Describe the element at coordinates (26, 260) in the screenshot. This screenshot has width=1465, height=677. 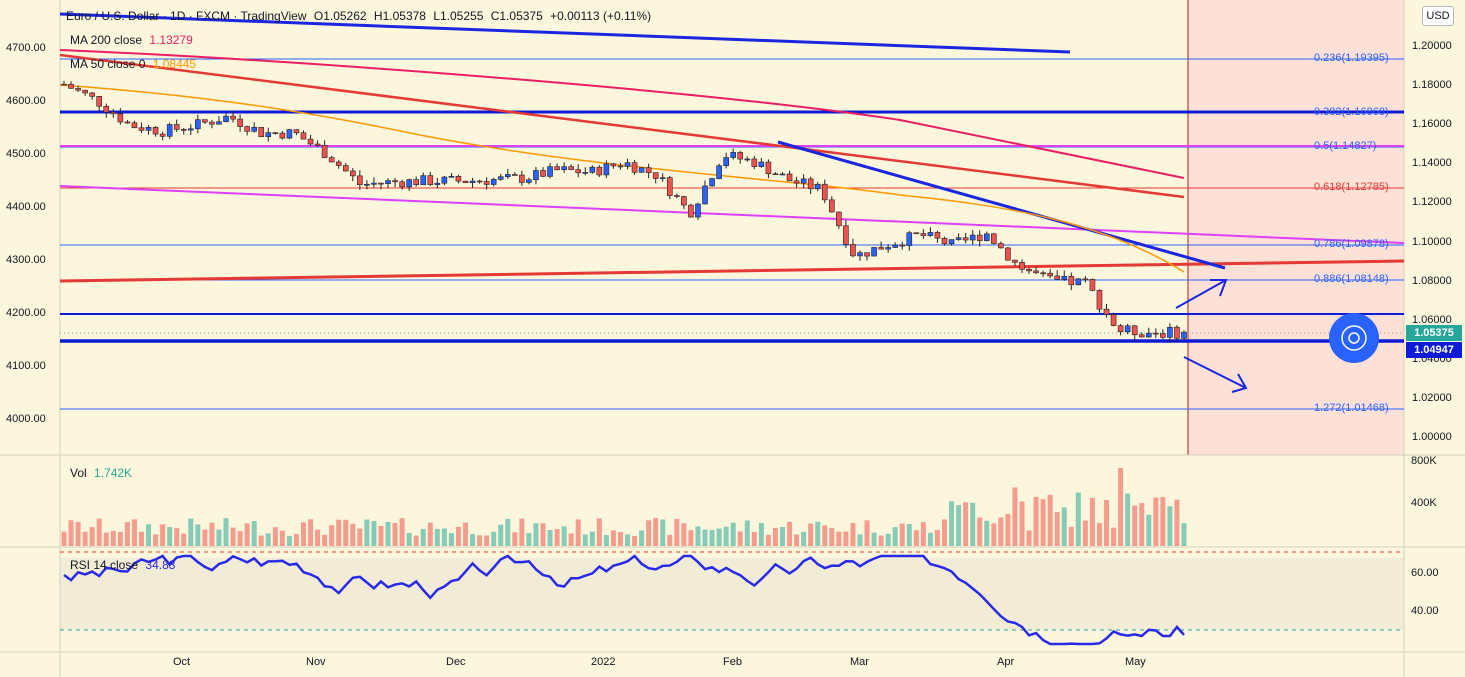
I see `left-axis-label: 4300.00` at that location.